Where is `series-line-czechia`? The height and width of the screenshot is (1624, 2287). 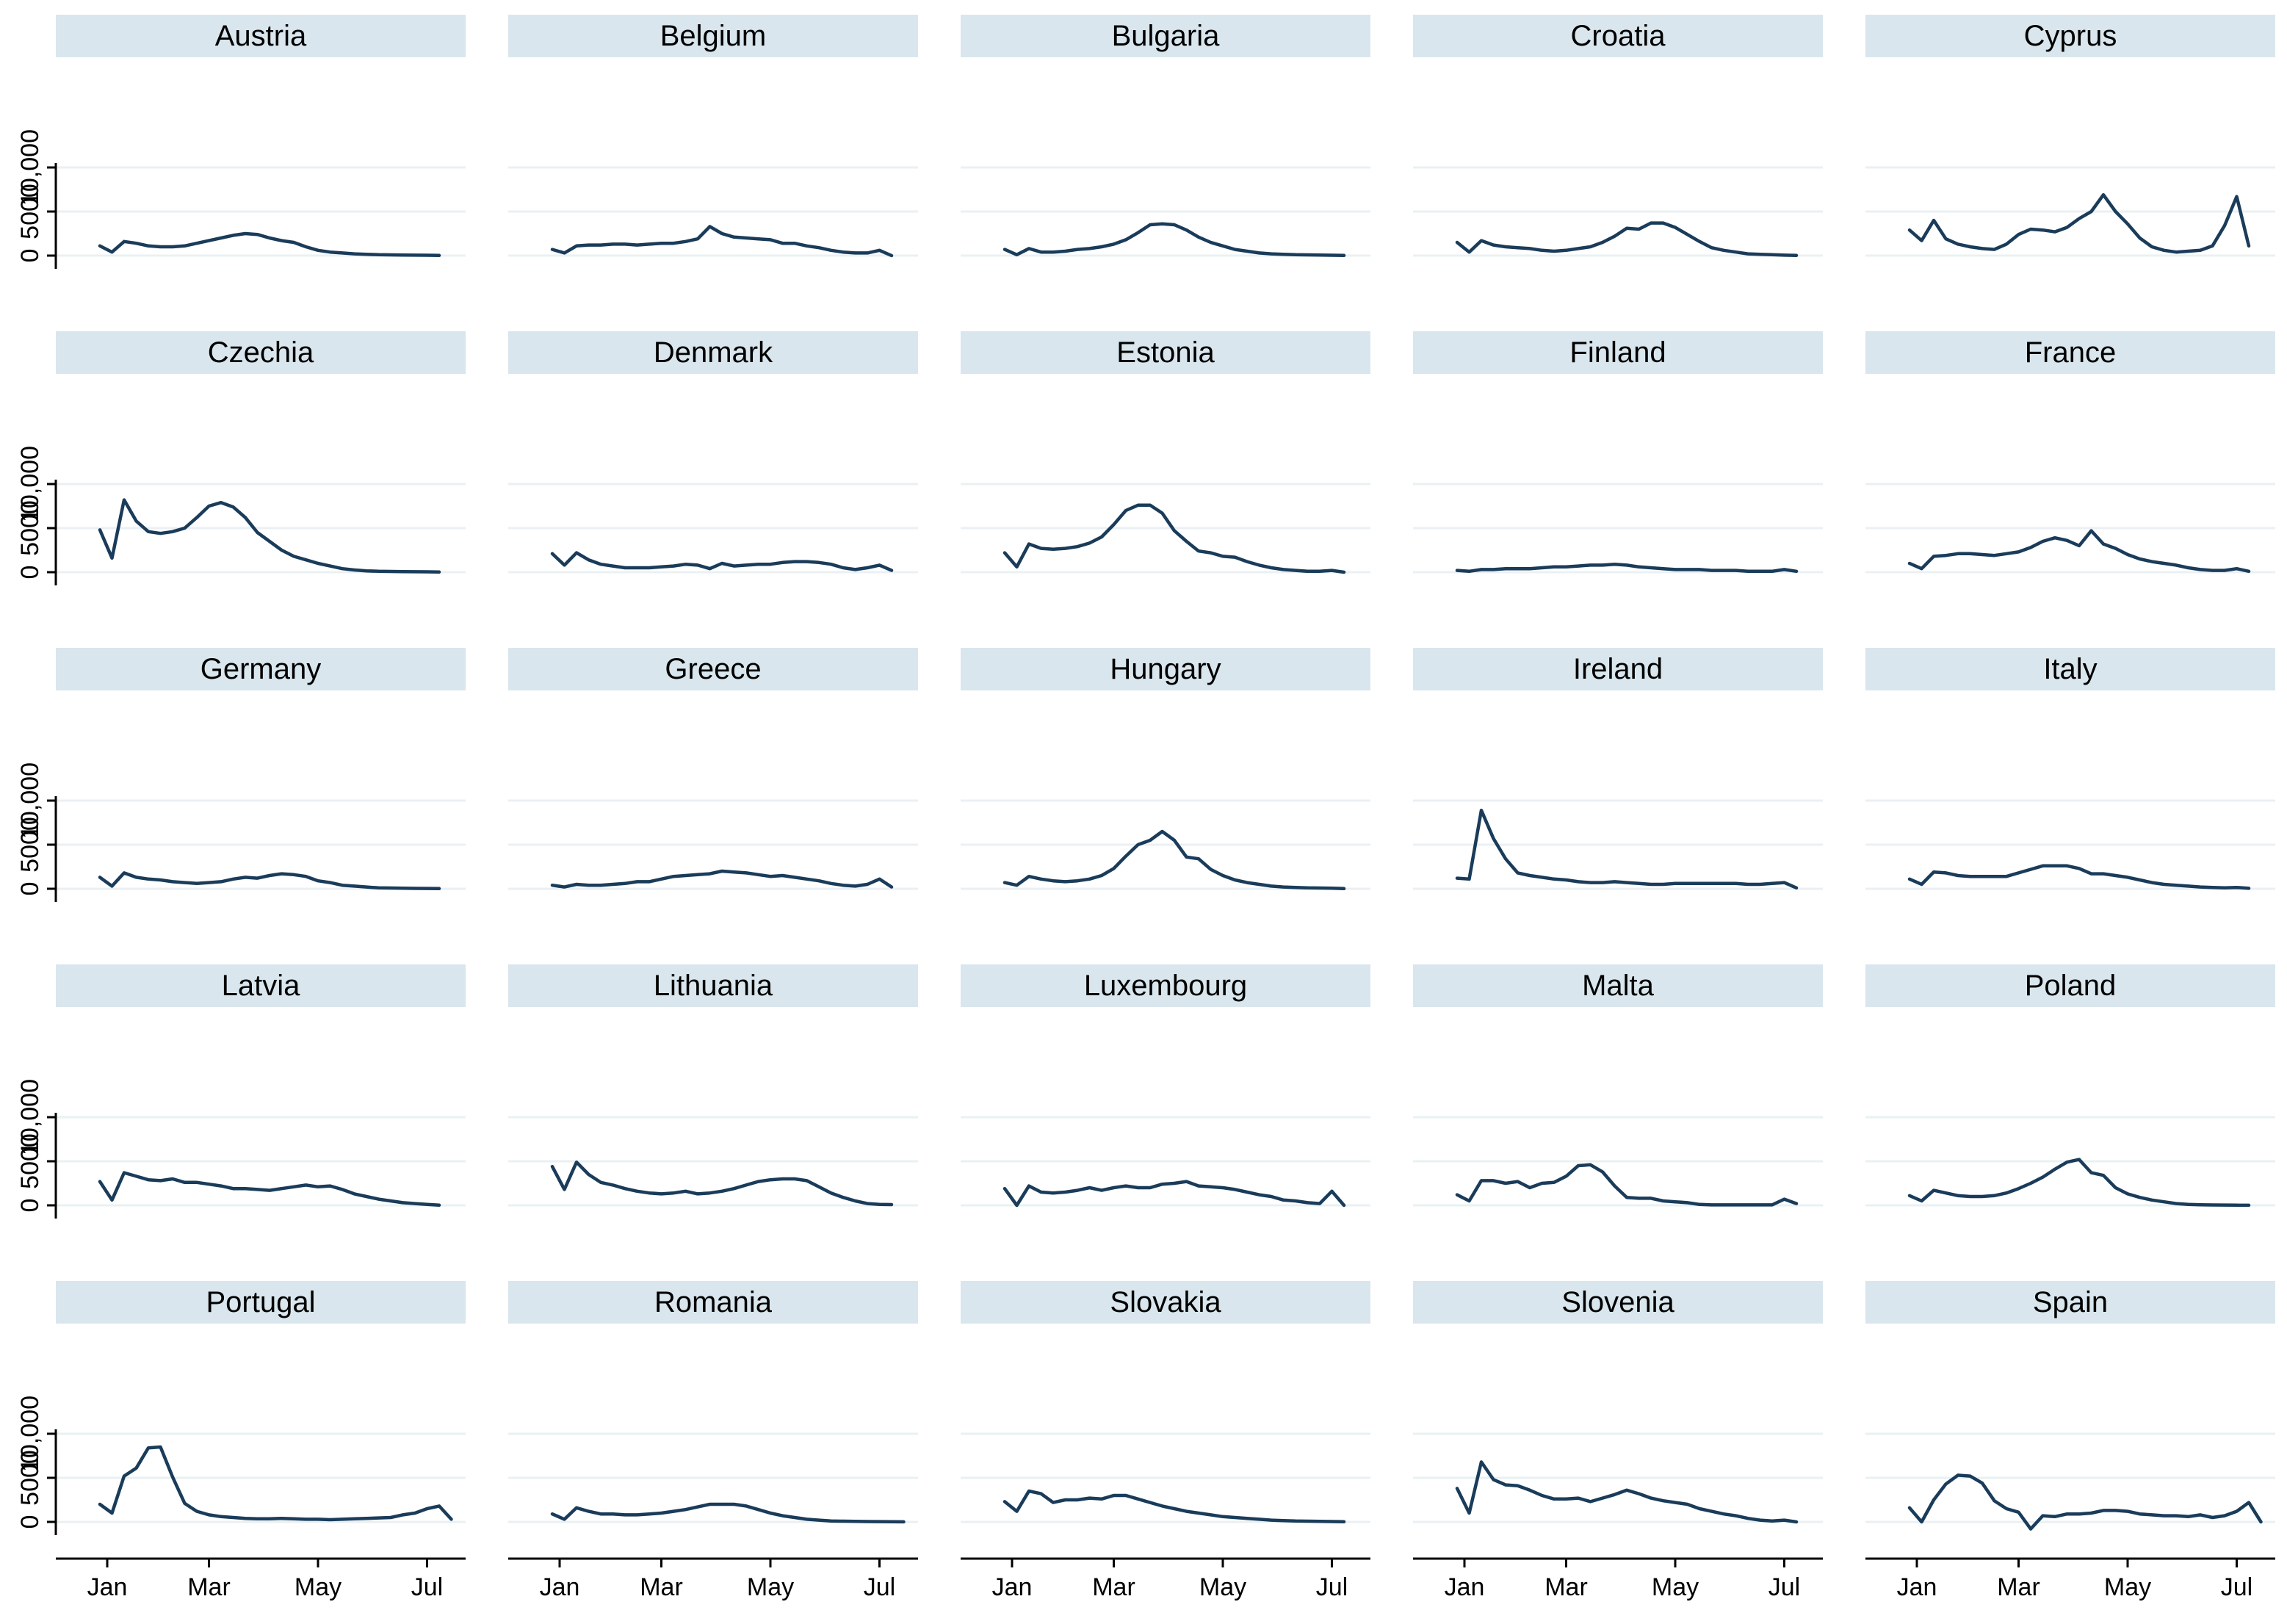
series-line-czechia is located at coordinates (269, 536).